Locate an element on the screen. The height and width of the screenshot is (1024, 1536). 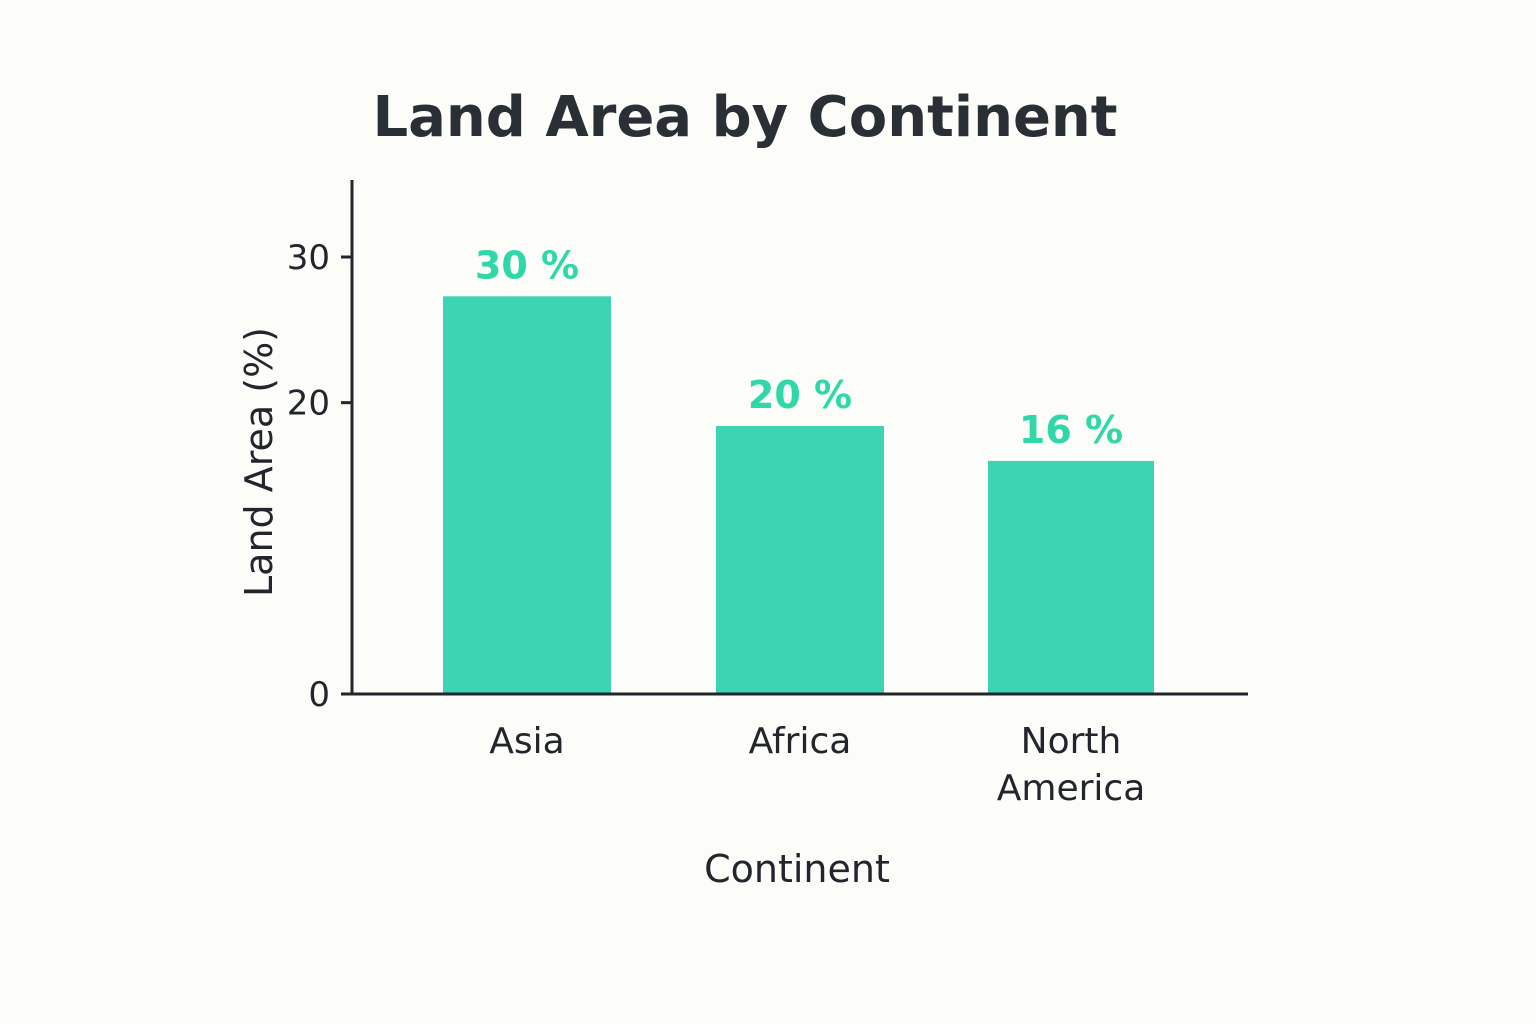
y-ticks-layer: 0 20 30 is located at coordinates (319, 476).